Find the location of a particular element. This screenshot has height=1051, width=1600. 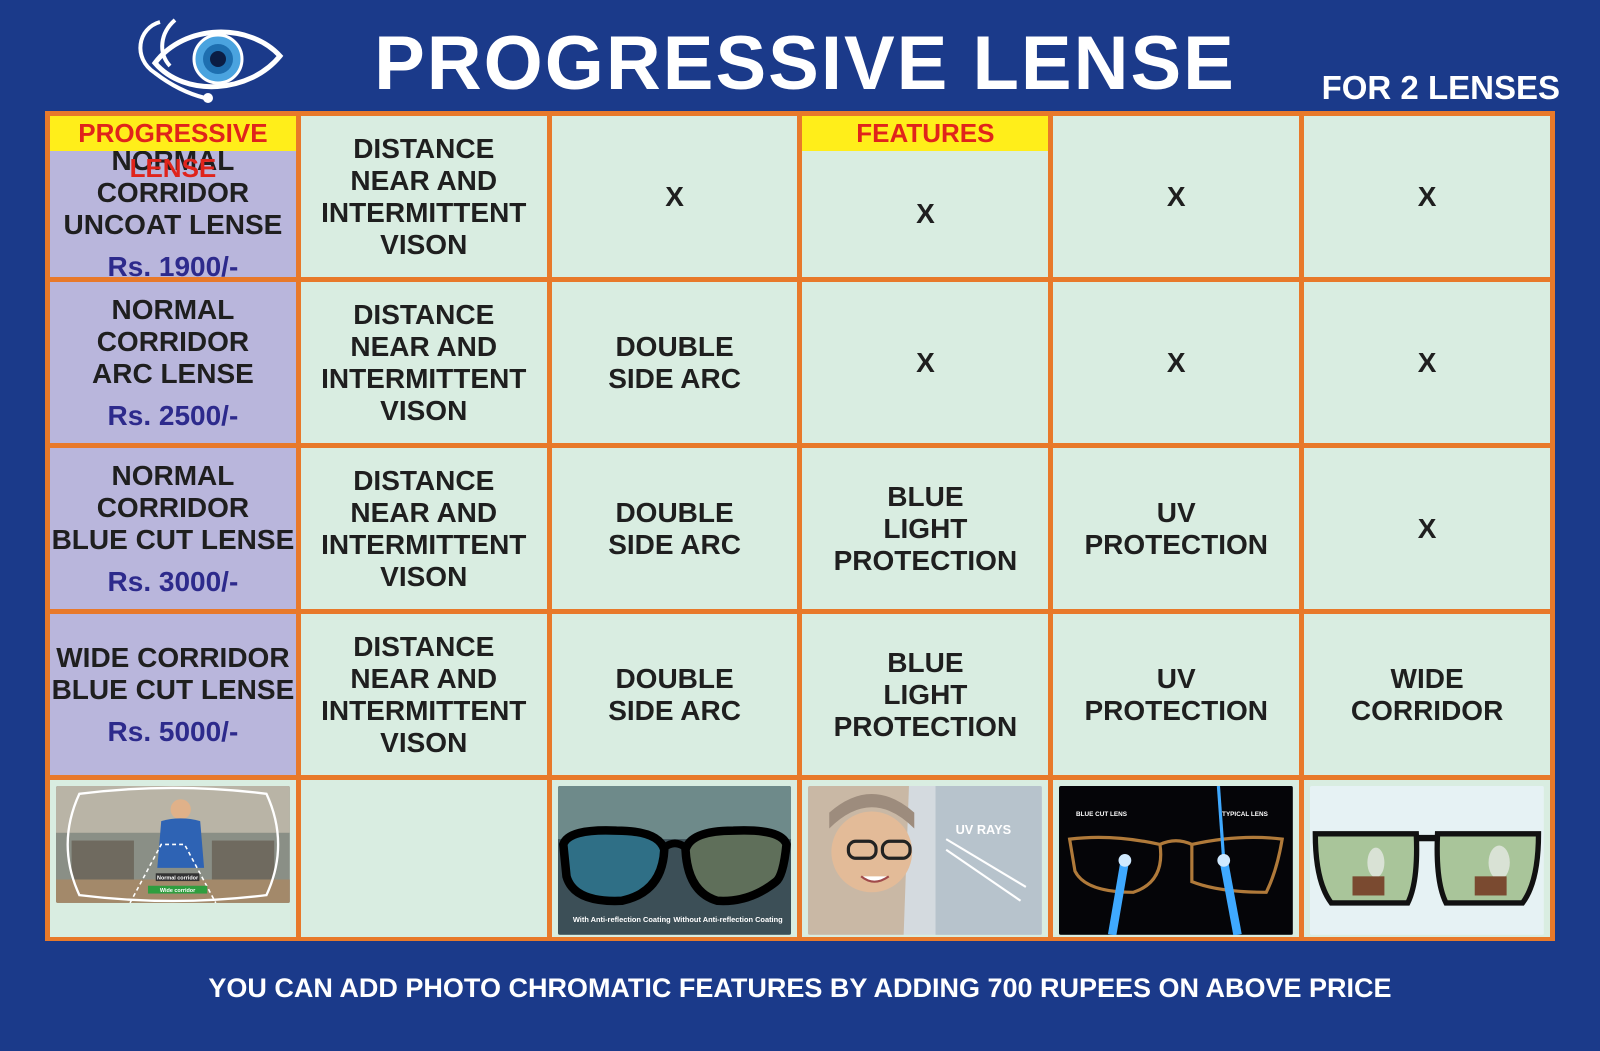

uv-rays-label: UV RAYS is located at coordinates (984, 829).